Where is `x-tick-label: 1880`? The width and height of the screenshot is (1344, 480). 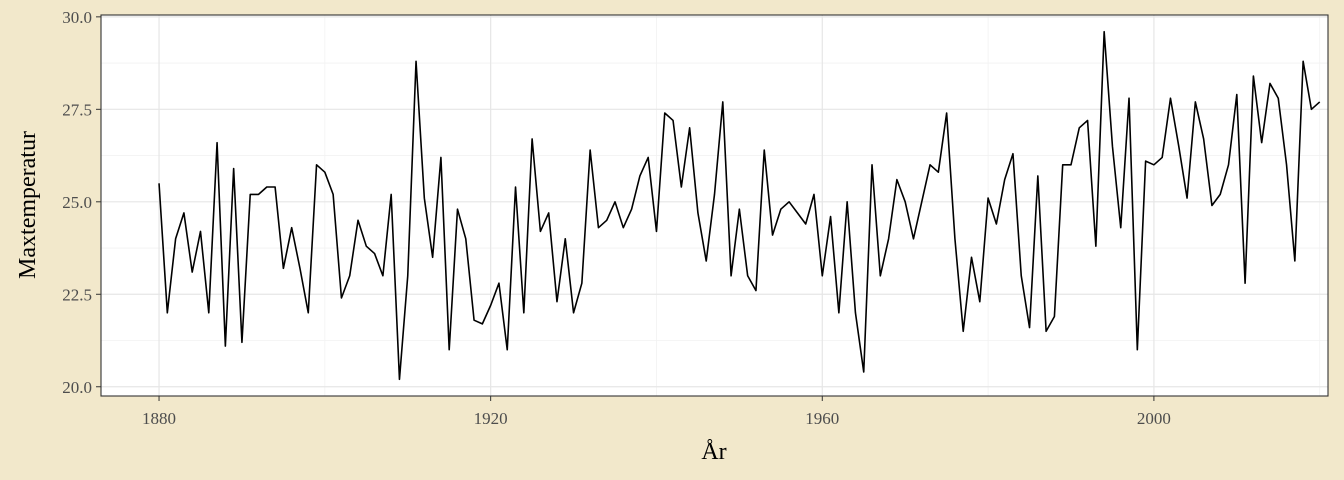 x-tick-label: 1880 is located at coordinates (159, 418).